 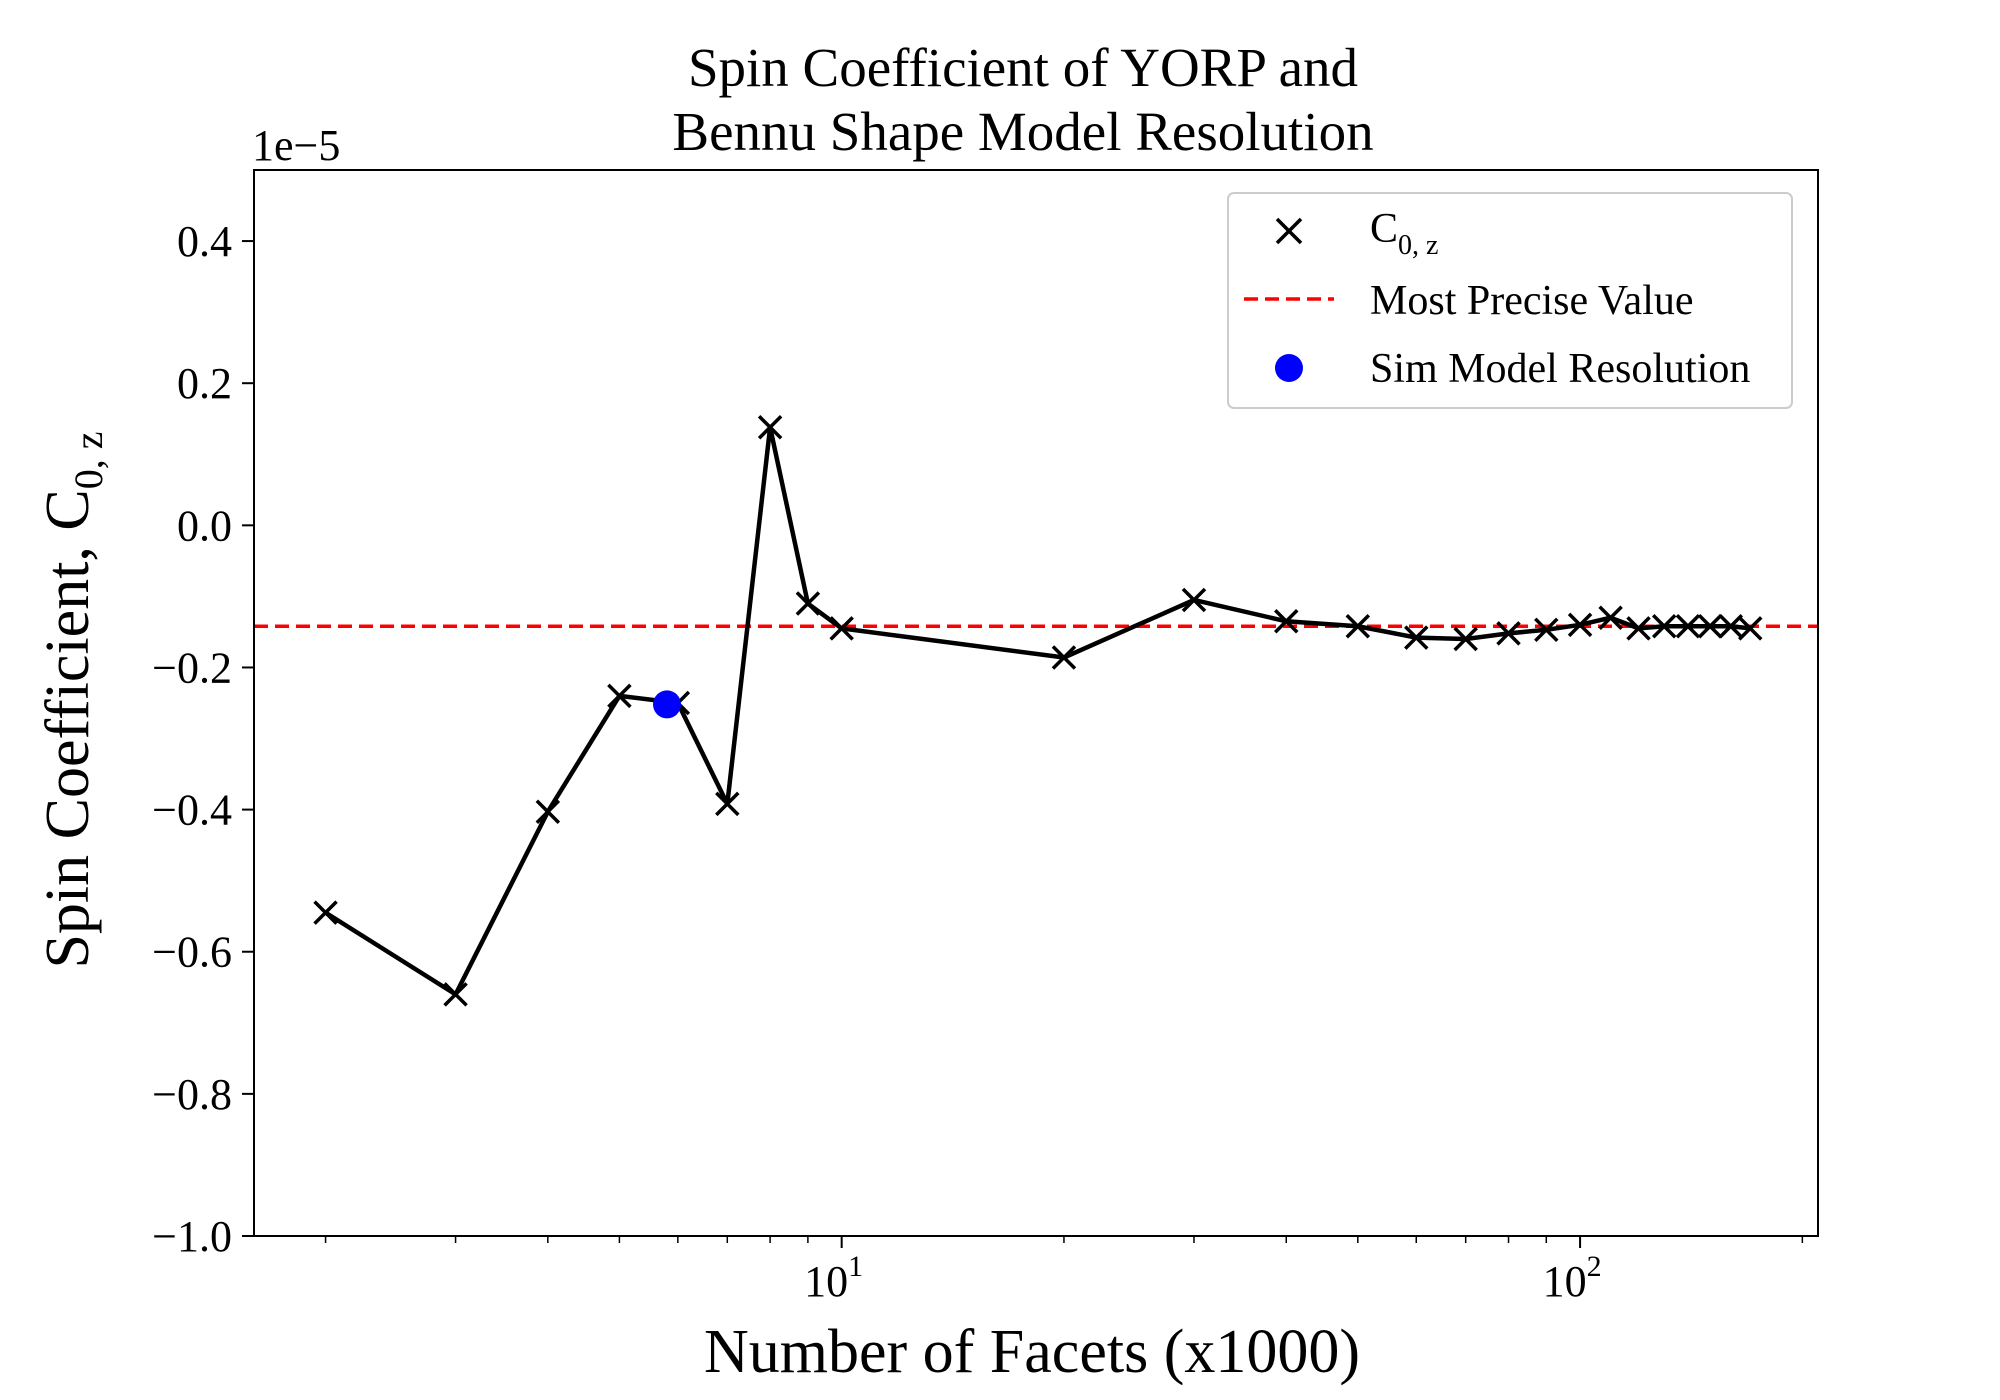 What do you see at coordinates (1289, 368) in the screenshot?
I see `legend-marker-dot` at bounding box center [1289, 368].